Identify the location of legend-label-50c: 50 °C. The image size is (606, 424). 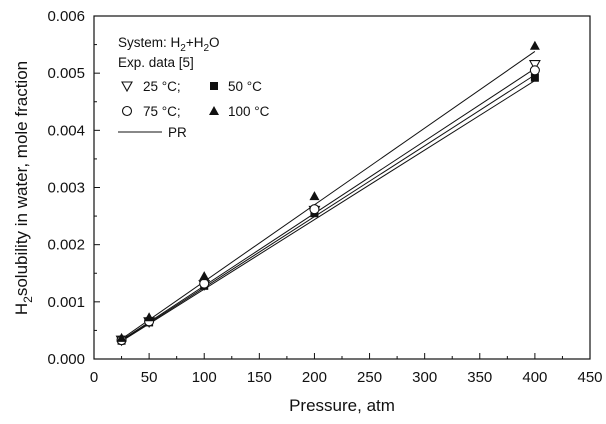
(245, 86).